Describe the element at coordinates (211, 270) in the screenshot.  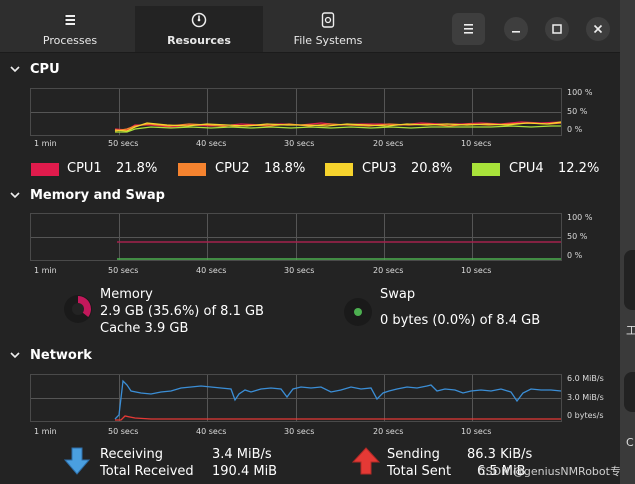
I see `memory-xtick: 40 secs` at that location.